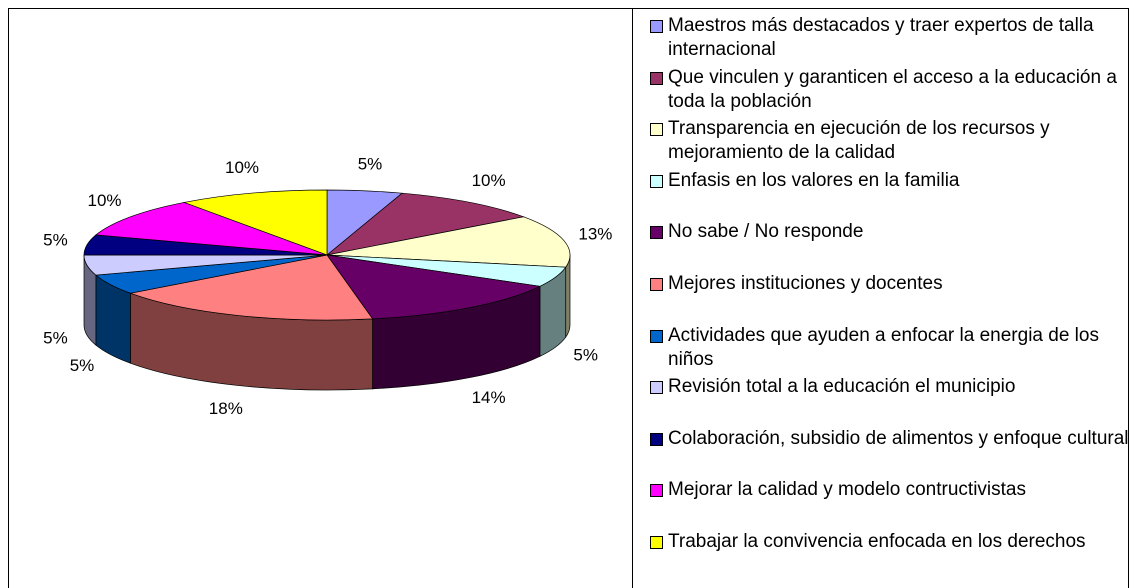 This screenshot has height=588, width=1133. Describe the element at coordinates (489, 397) in the screenshot. I see `data-label: 14%` at that location.